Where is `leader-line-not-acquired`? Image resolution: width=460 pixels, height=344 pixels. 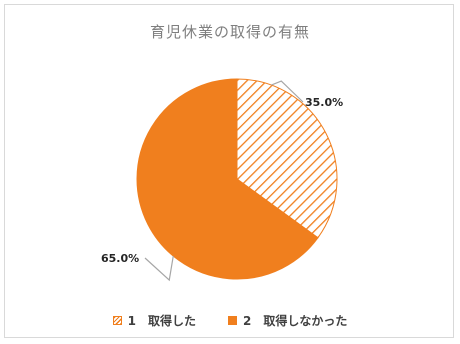
leader-line-not-acquired is located at coordinates (159, 268).